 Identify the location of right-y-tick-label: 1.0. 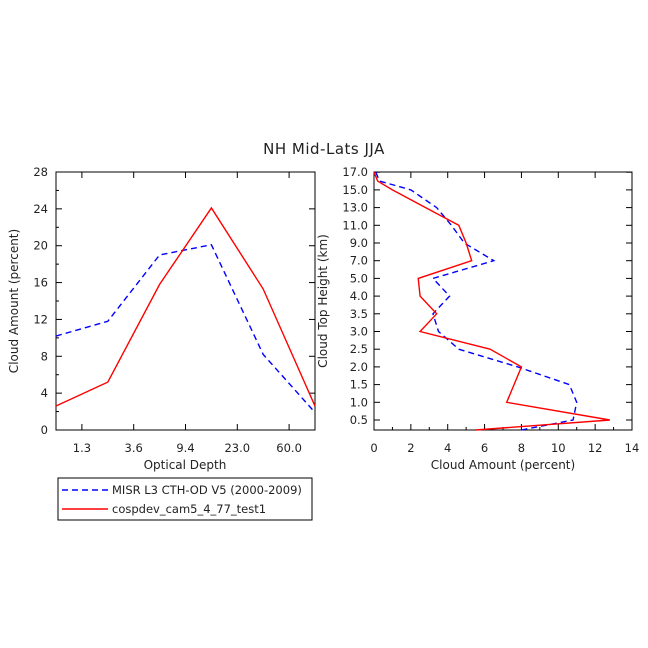
(359, 402).